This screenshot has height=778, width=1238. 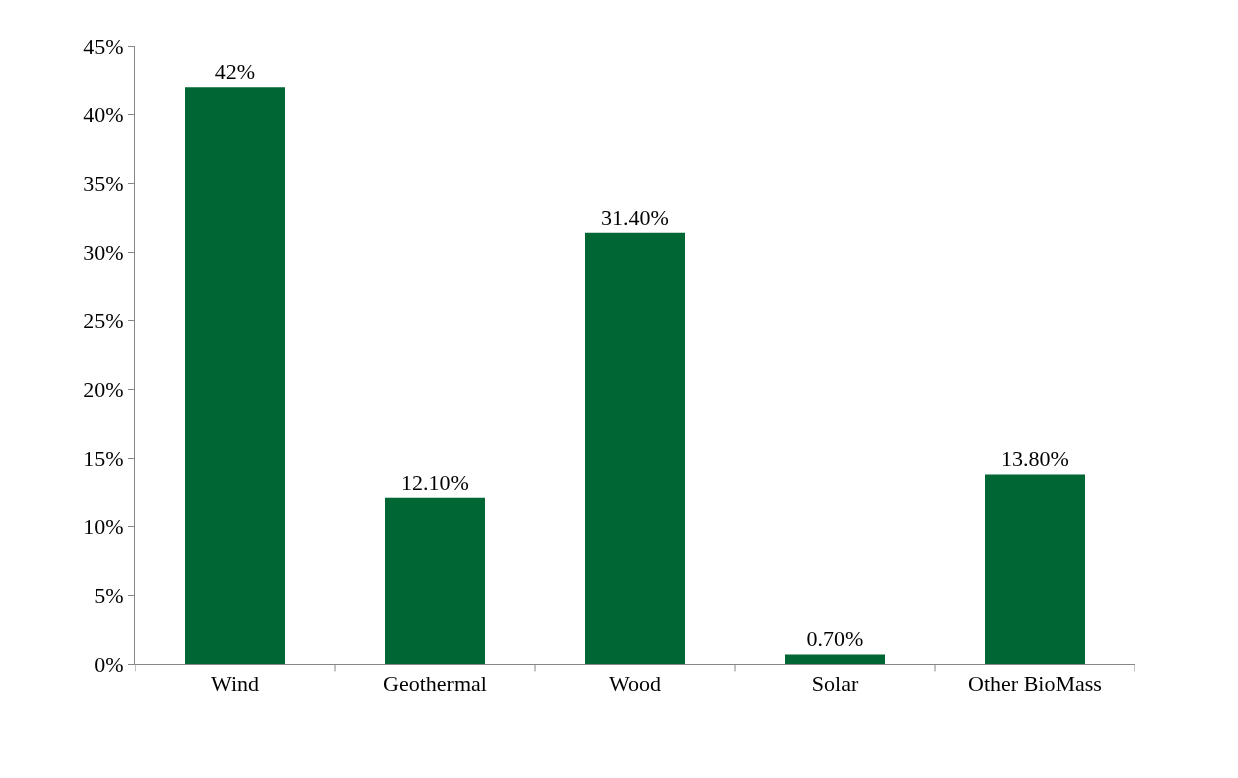 I want to click on data-label: 0.70%, so click(x=835, y=639).